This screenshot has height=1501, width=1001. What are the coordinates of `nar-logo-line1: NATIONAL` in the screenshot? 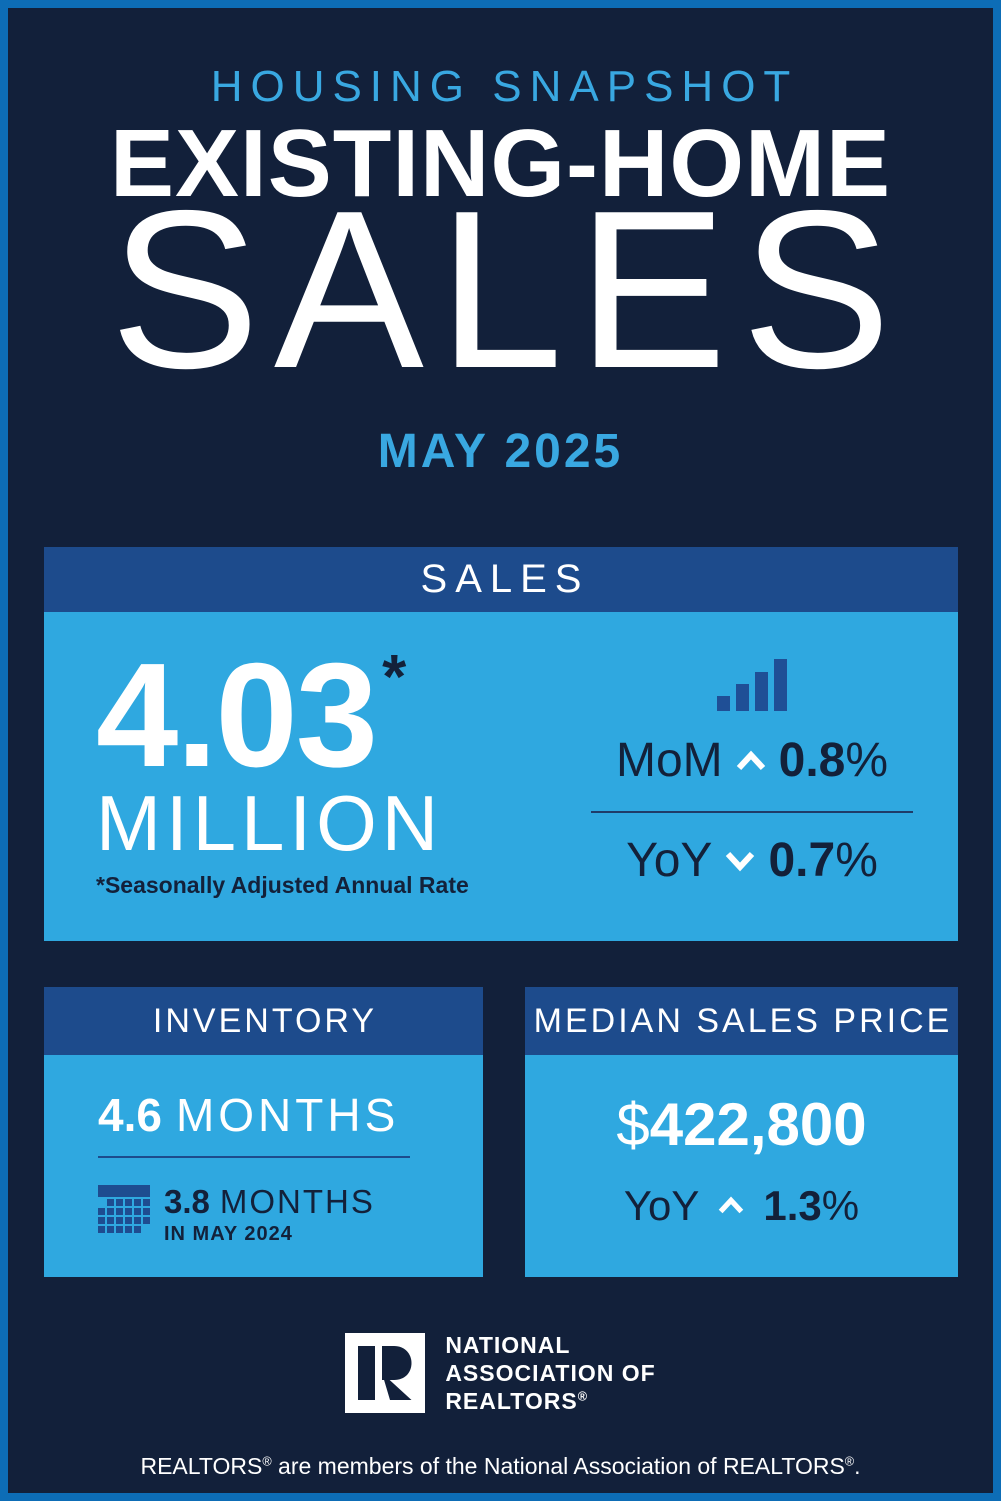 It's located at (508, 1344).